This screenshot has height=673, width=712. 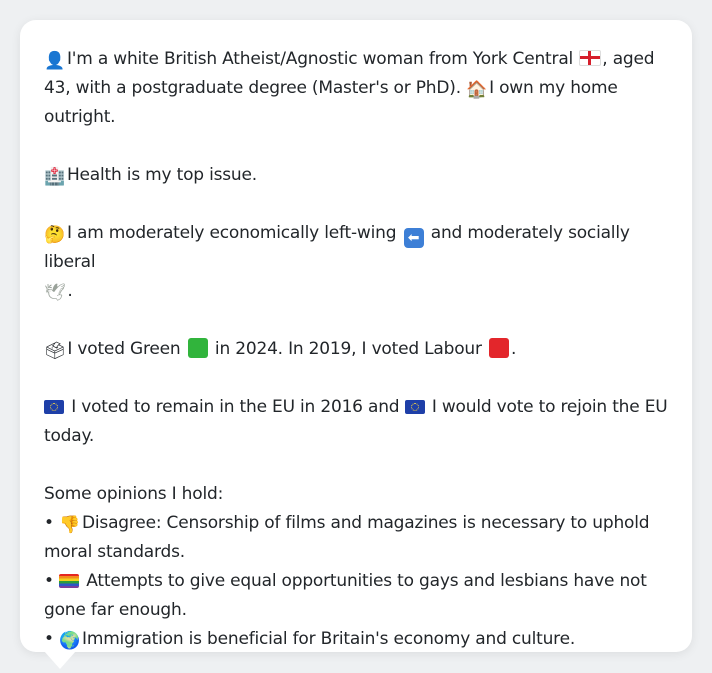 What do you see at coordinates (70, 641) in the screenshot?
I see `globe-icon: 🌍` at bounding box center [70, 641].